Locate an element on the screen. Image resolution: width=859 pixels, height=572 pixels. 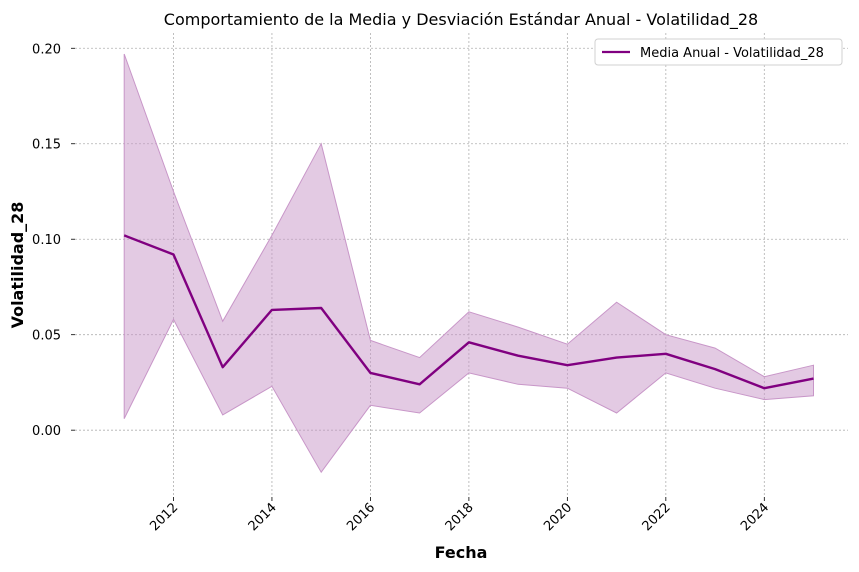
y-tick-label: 0.20 is located at coordinates (46, 49).